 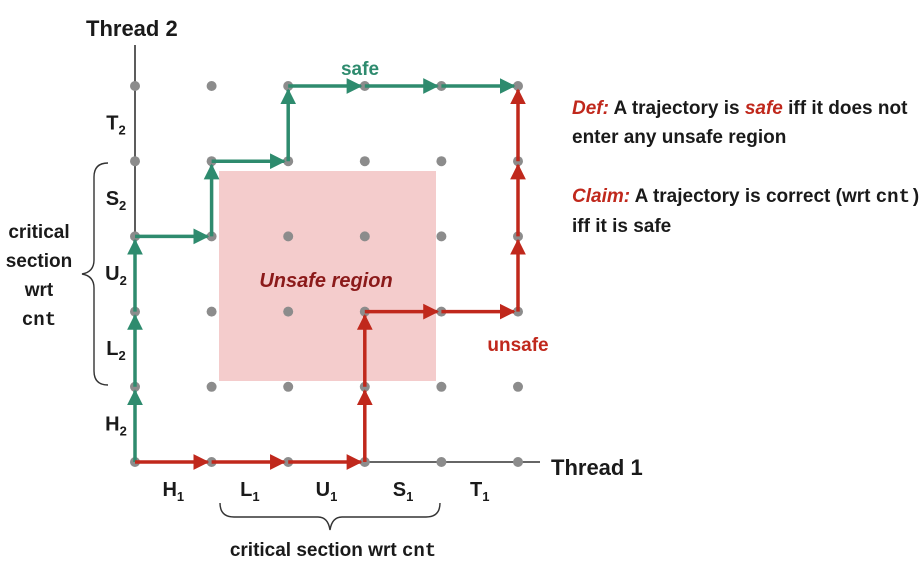 I want to click on thread1-segment-label: H1, so click(x=173, y=491).